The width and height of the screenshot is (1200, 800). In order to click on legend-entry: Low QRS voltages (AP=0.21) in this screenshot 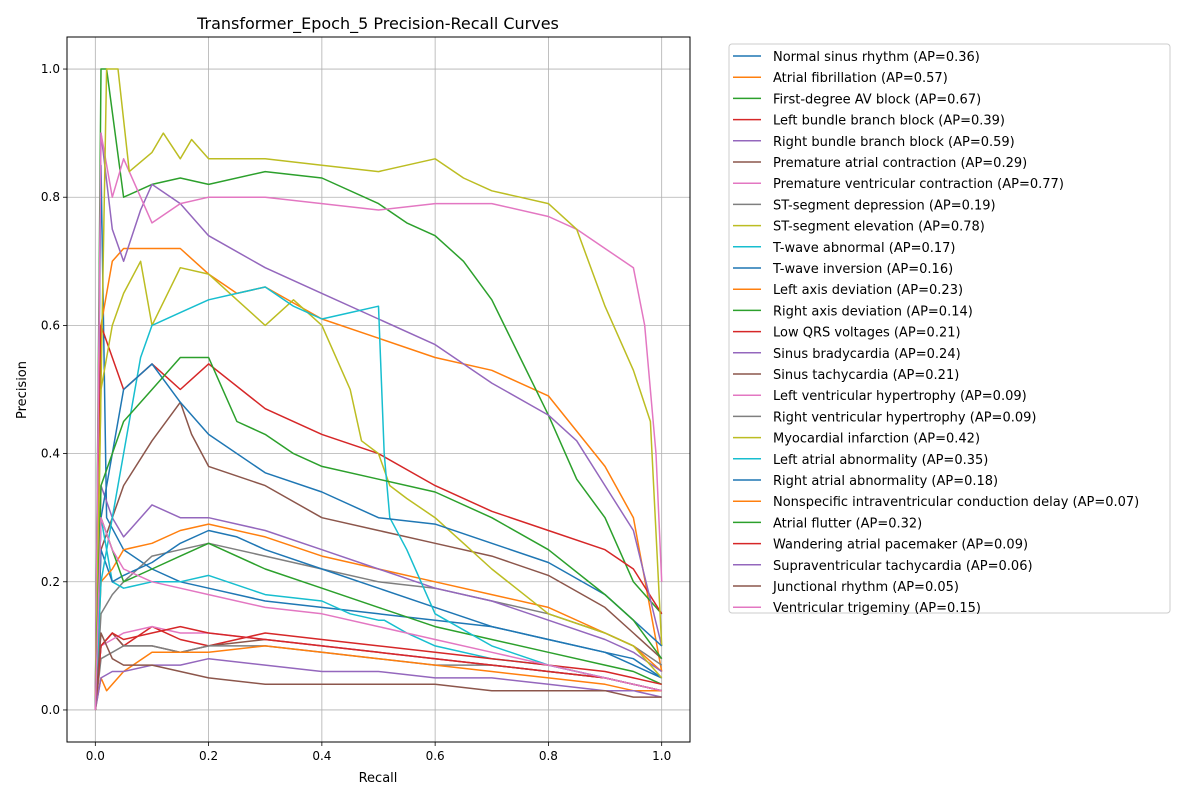, I will do `click(847, 333)`.